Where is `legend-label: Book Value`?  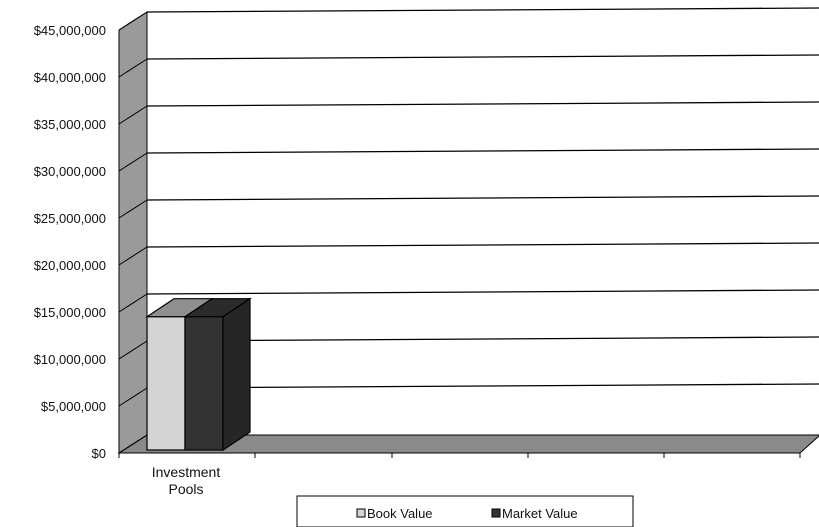
legend-label: Book Value is located at coordinates (400, 513).